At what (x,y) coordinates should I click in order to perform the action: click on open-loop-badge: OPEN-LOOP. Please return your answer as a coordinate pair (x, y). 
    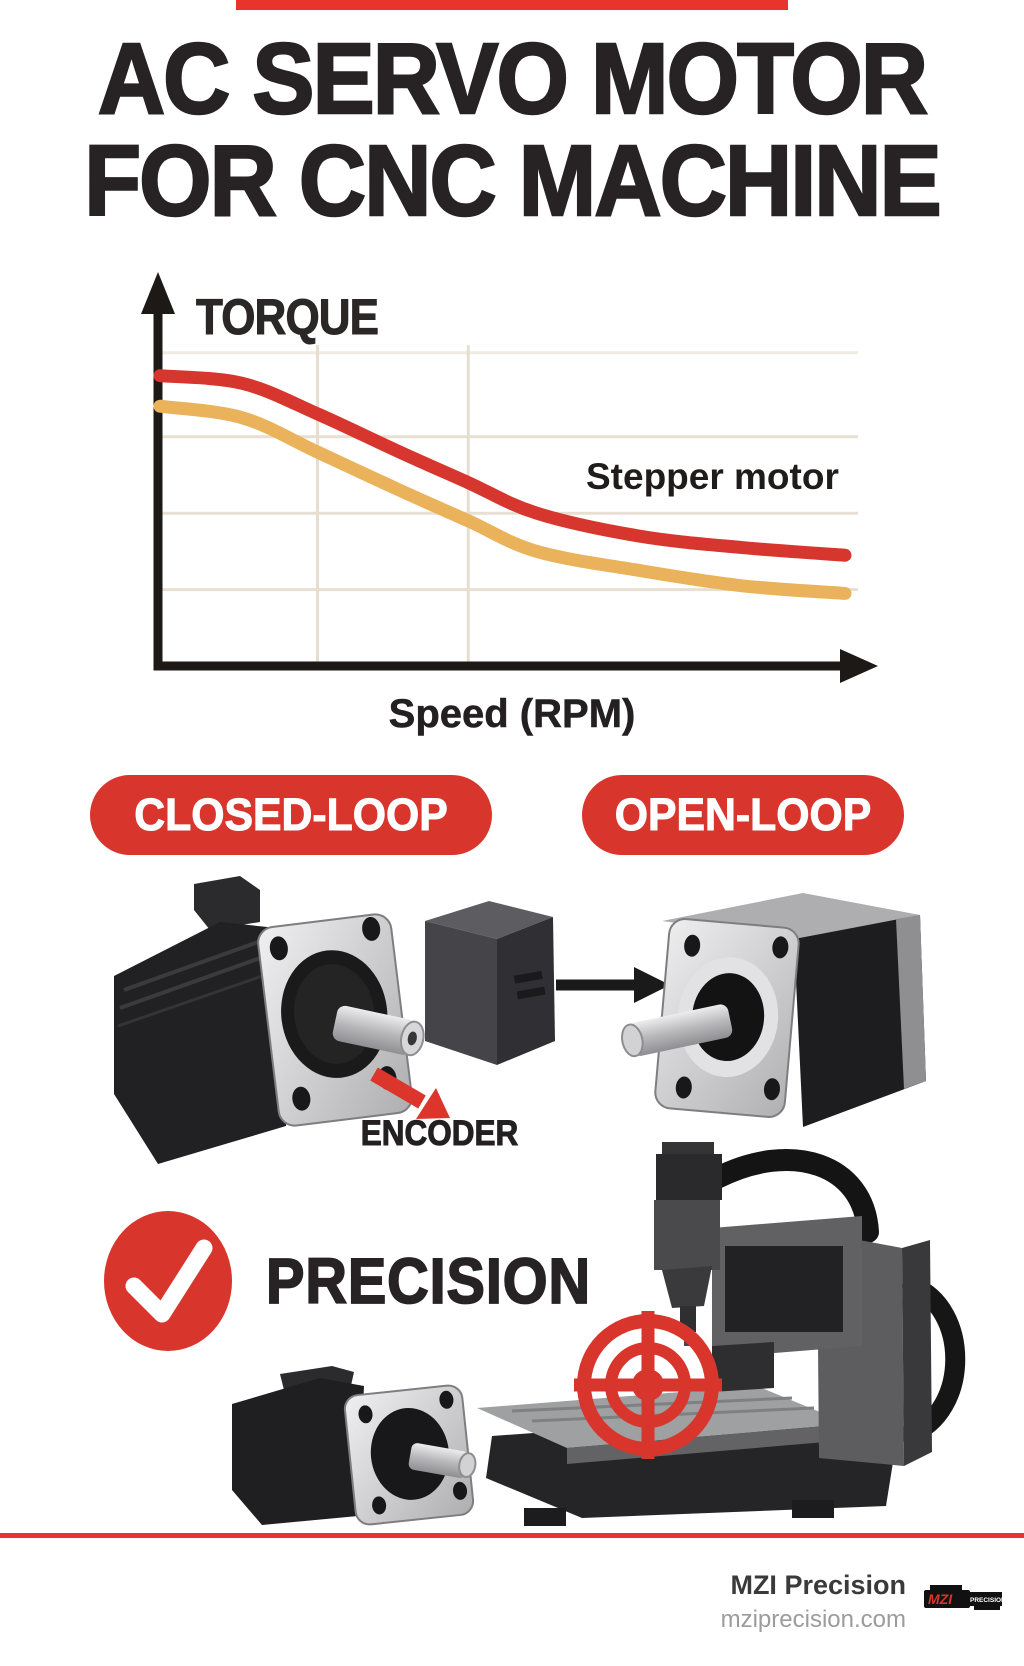
    Looking at the image, I should click on (743, 815).